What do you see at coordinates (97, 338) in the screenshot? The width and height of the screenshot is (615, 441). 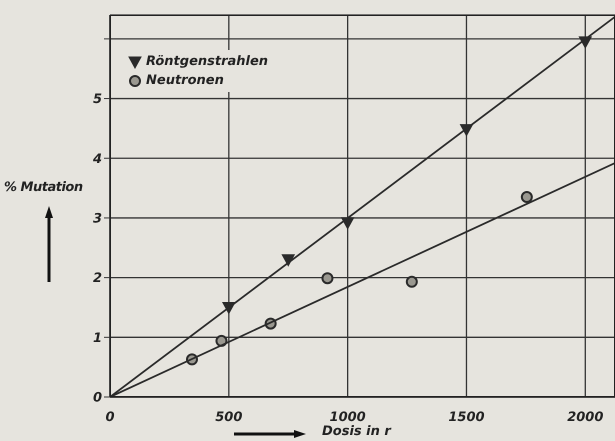 I see `y-tick-label: 1` at bounding box center [97, 338].